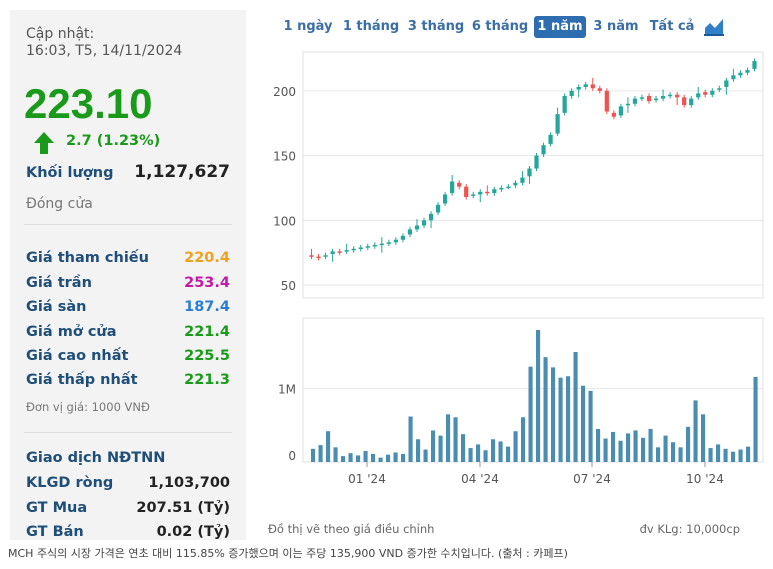  What do you see at coordinates (55, 532) in the screenshot?
I see `foreign-row-label: GT Bán` at bounding box center [55, 532].